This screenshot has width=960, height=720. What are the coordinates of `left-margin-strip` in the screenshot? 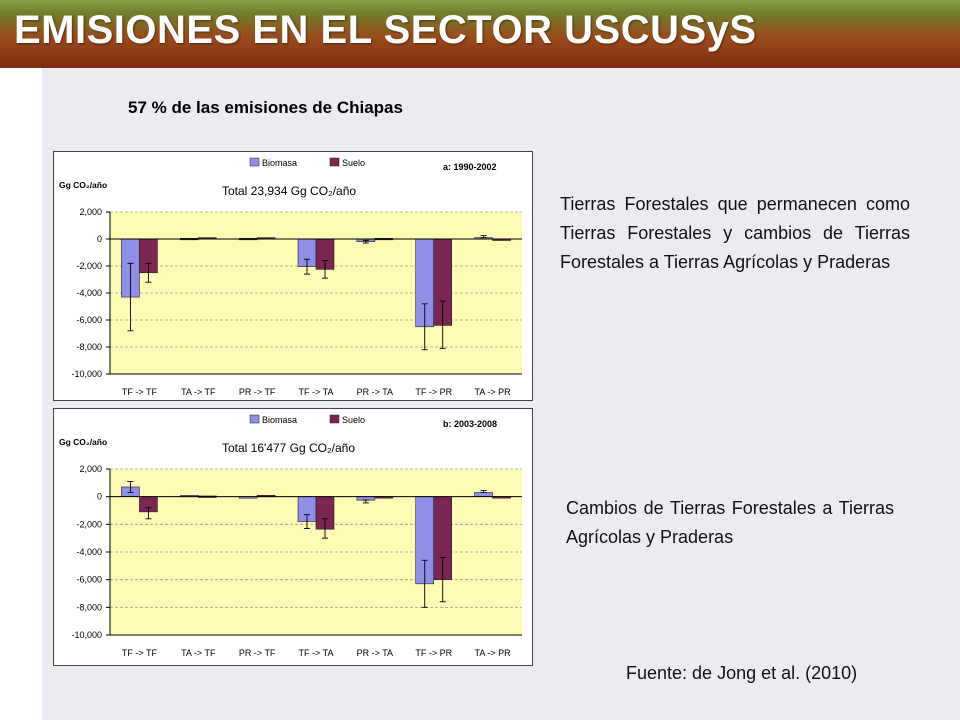 It's located at (21, 394).